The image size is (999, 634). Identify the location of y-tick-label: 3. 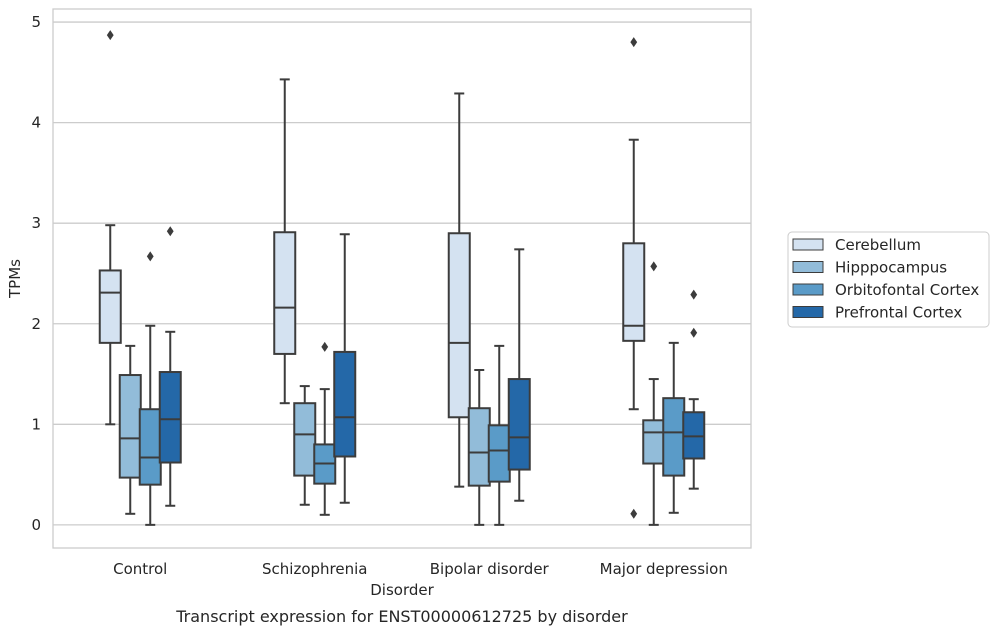
(36, 223).